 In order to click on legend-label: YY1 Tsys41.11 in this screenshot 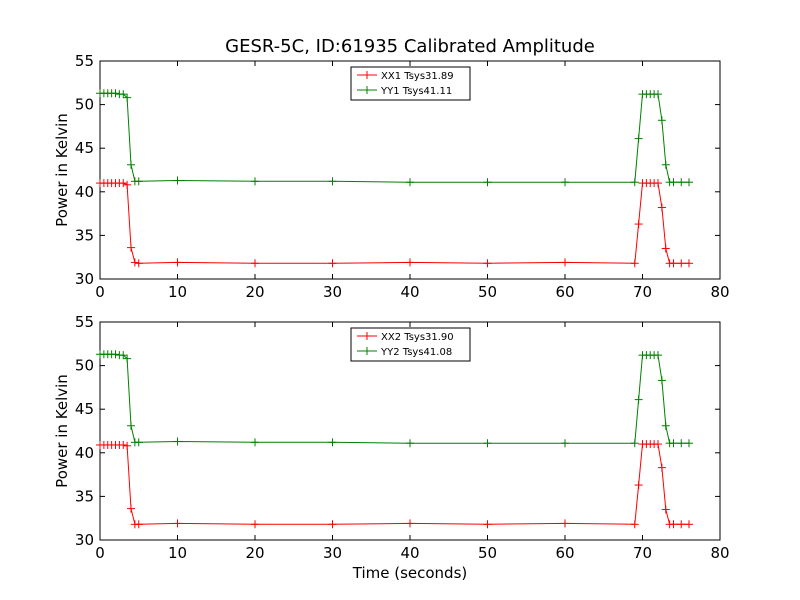, I will do `click(416, 91)`.